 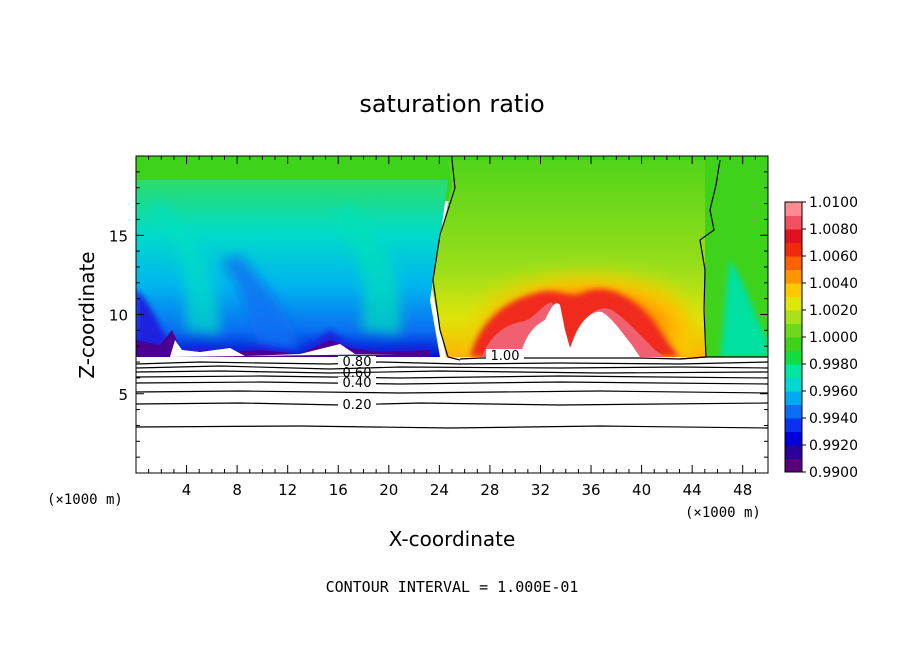 What do you see at coordinates (833, 392) in the screenshot?
I see `colorbar-label-7: 0.9960` at bounding box center [833, 392].